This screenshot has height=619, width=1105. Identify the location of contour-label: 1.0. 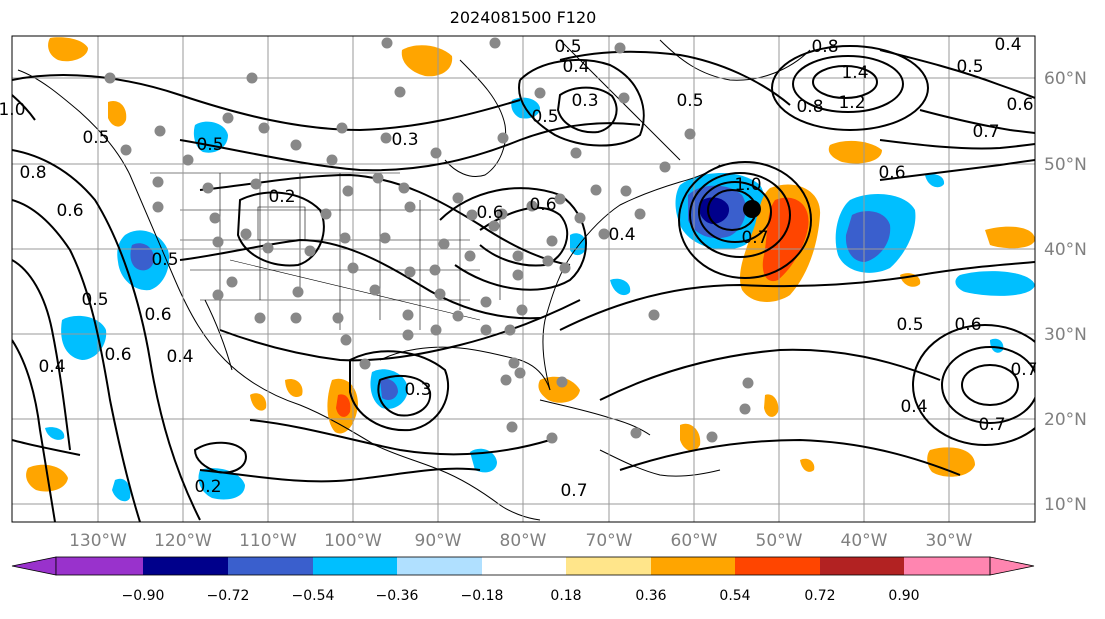
(747, 185).